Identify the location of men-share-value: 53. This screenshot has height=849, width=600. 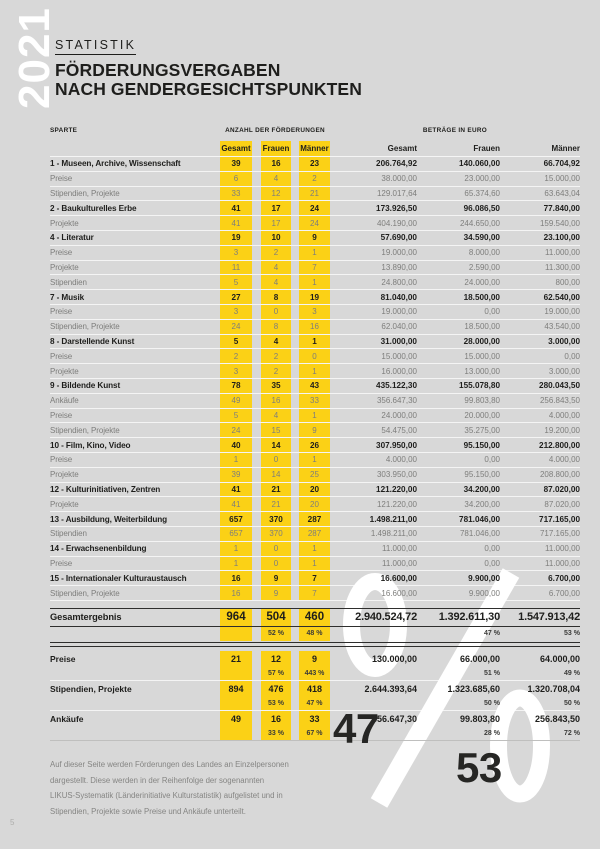
(479, 767).